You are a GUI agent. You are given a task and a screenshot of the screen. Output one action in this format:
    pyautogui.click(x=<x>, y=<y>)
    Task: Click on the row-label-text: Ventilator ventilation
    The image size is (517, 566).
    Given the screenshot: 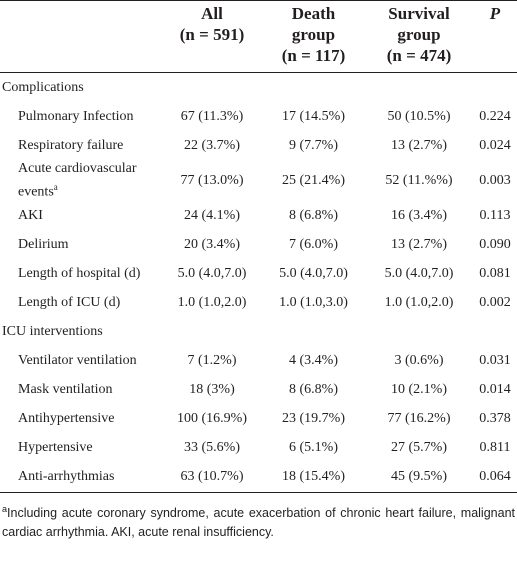 What is the action you would take?
    pyautogui.click(x=77, y=361)
    